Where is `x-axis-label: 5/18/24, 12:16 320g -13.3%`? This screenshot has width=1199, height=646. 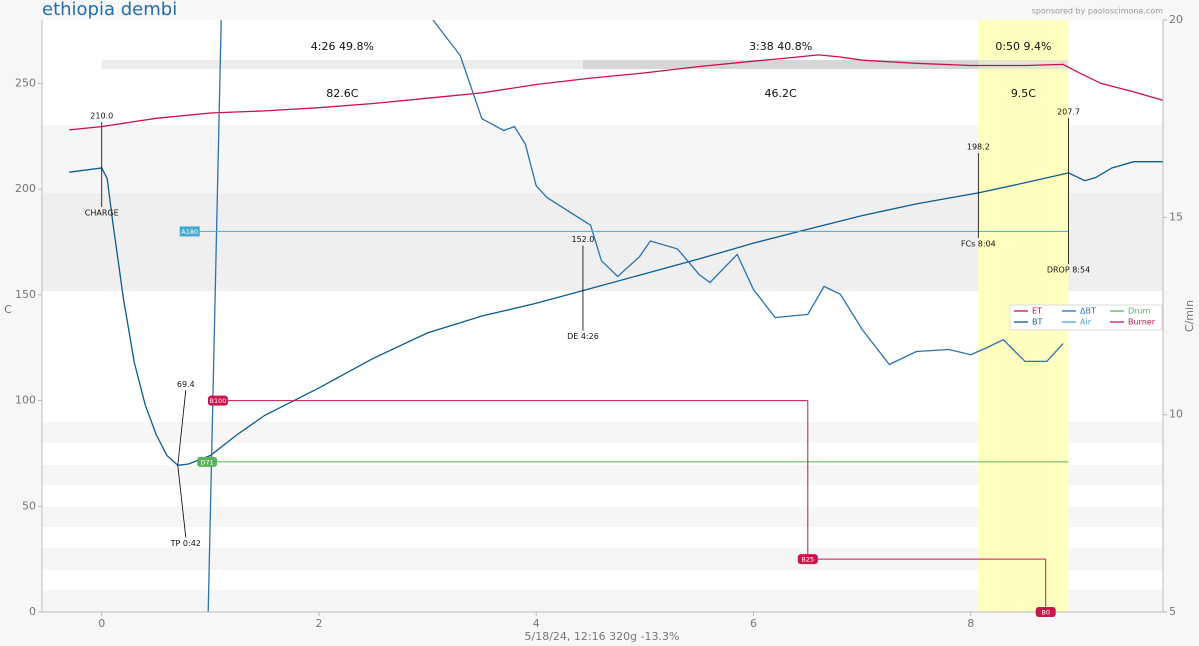 x-axis-label: 5/18/24, 12:16 320g -13.3% is located at coordinates (602, 636).